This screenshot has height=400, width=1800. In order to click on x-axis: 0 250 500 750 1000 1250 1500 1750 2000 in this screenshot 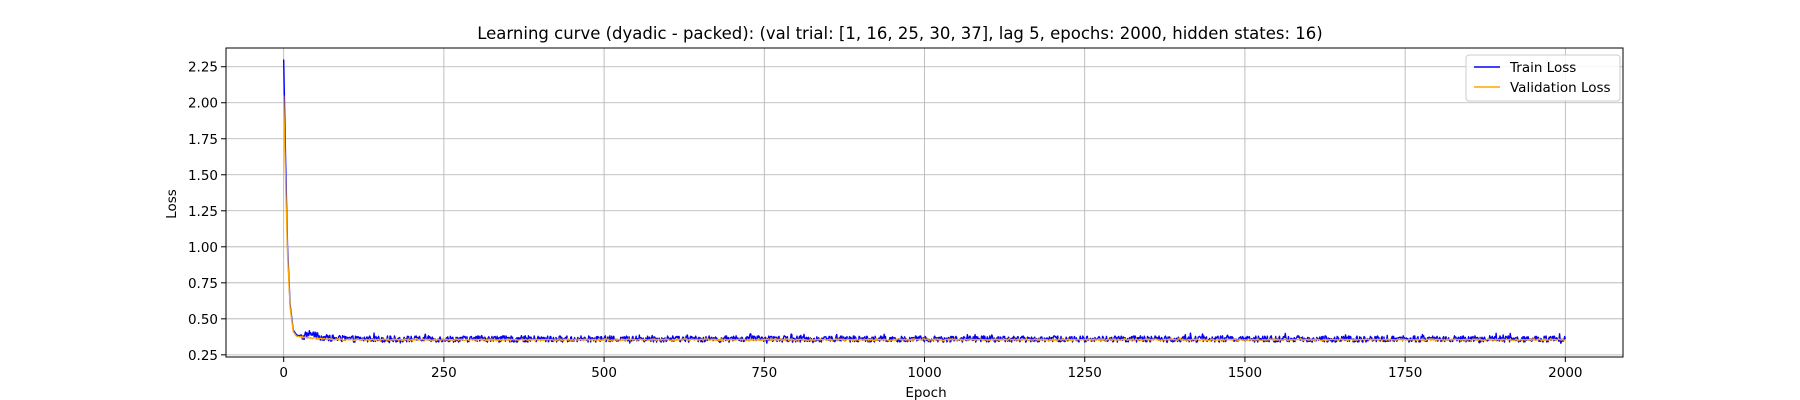, I will do `click(931, 369)`.